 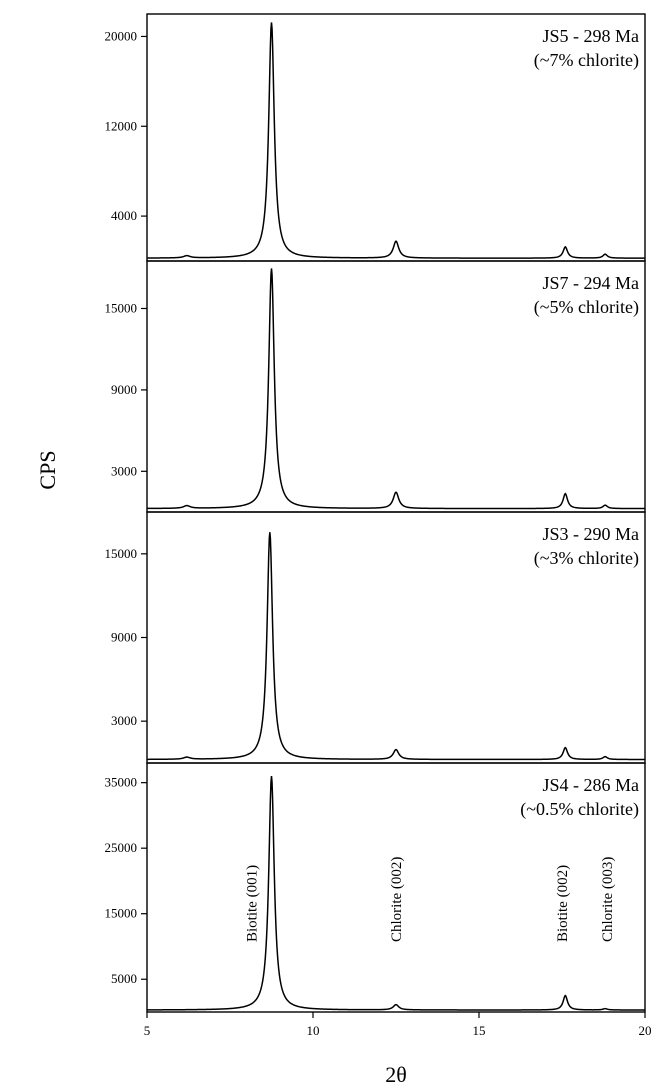 I want to click on x-axis-title: 2θ, so click(x=396, y=1074).